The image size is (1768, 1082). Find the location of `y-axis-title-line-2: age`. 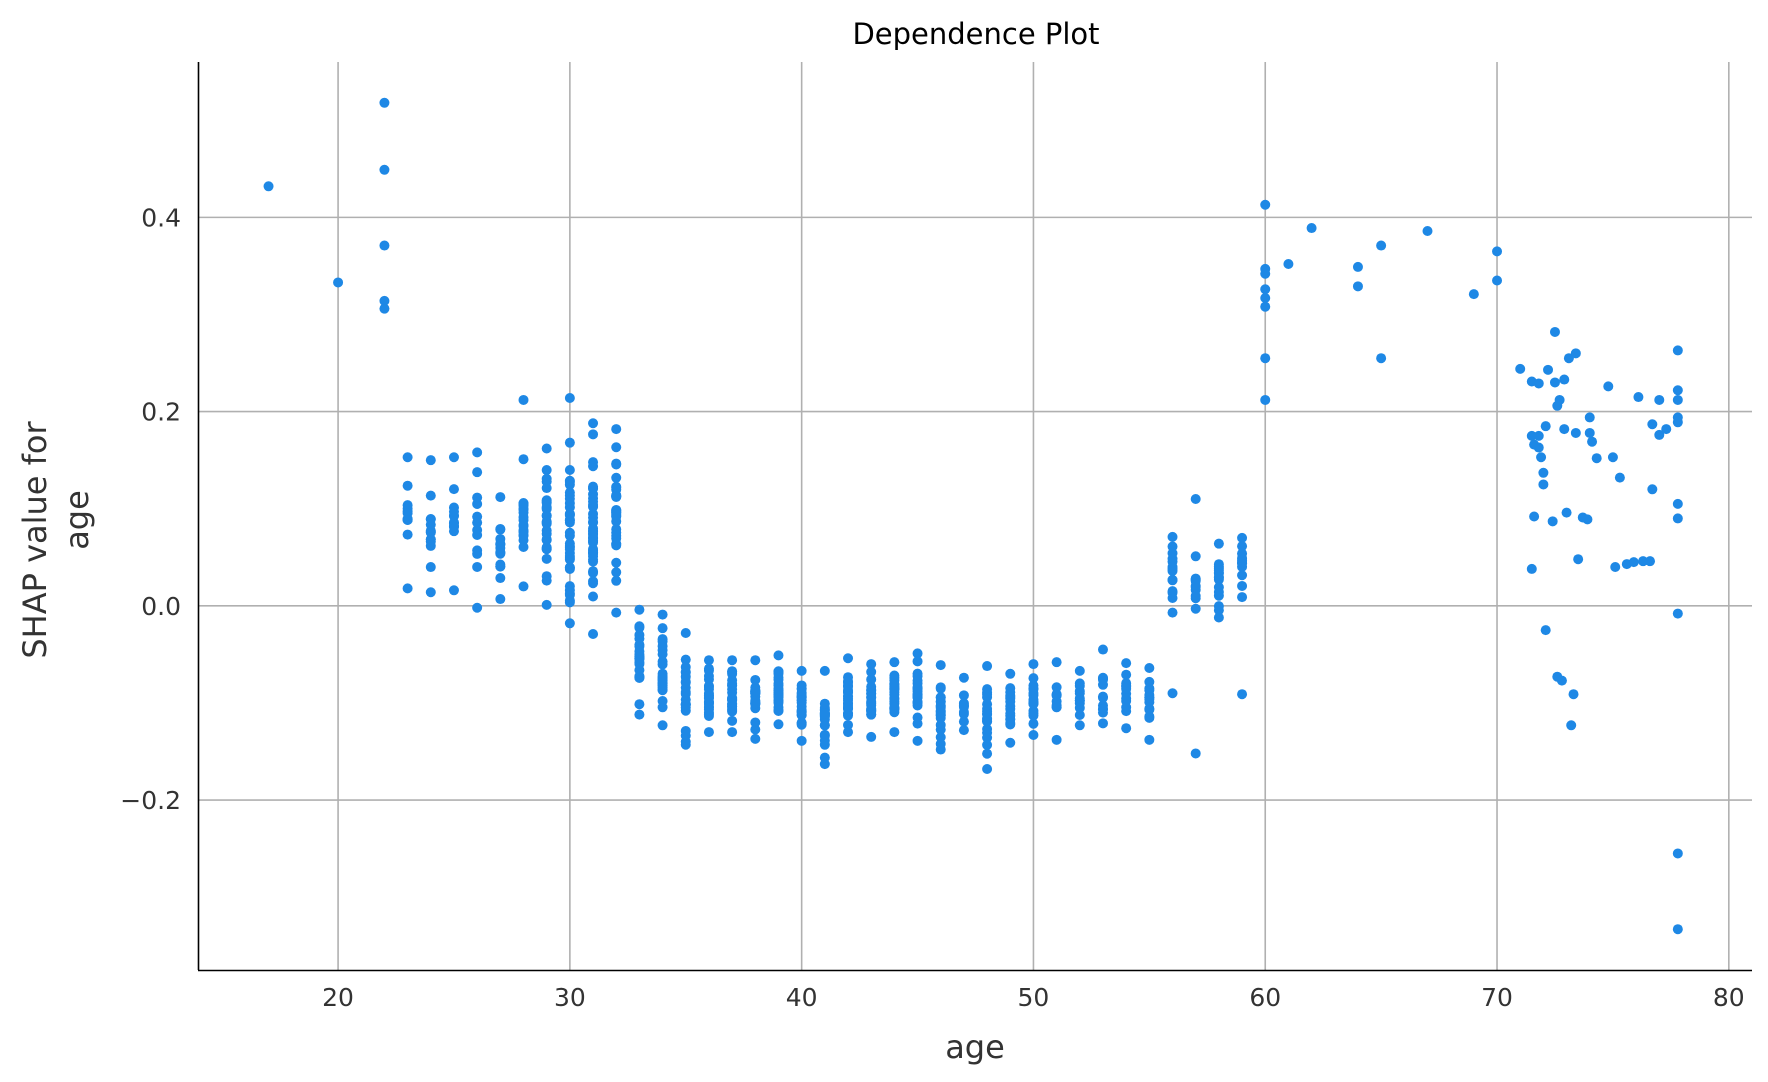

y-axis-title-line-2: age is located at coordinates (77, 520).